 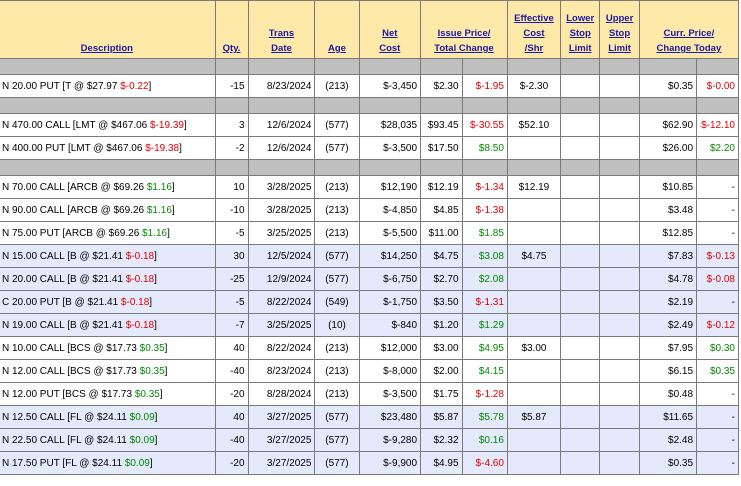 What do you see at coordinates (74, 148) in the screenshot?
I see `position-label: N 400.00 PUT [LMT @ $467.06` at bounding box center [74, 148].